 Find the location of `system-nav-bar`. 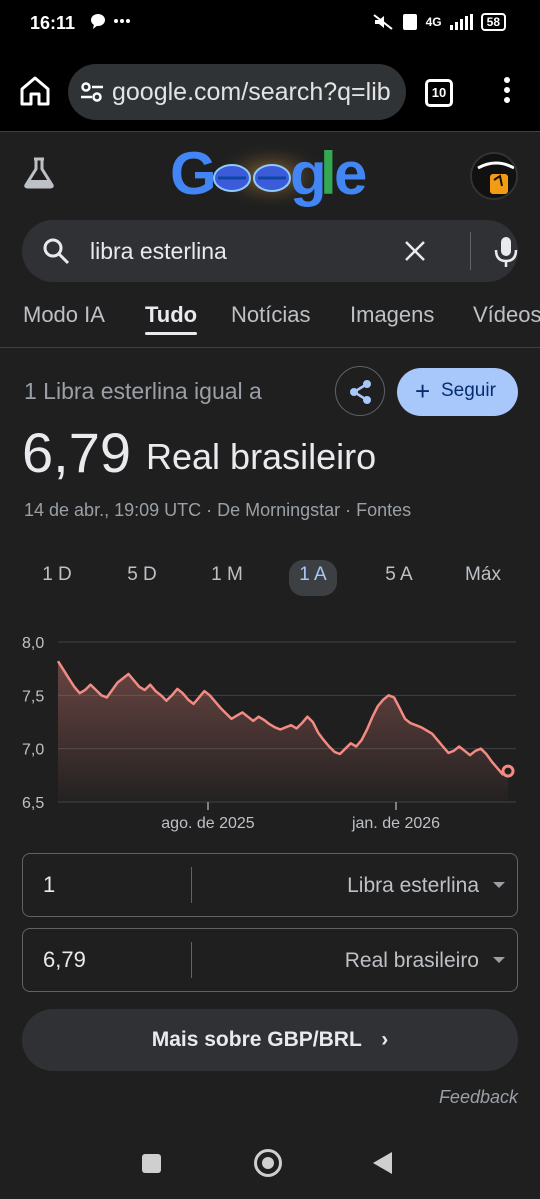

system-nav-bar is located at coordinates (270, 1164).